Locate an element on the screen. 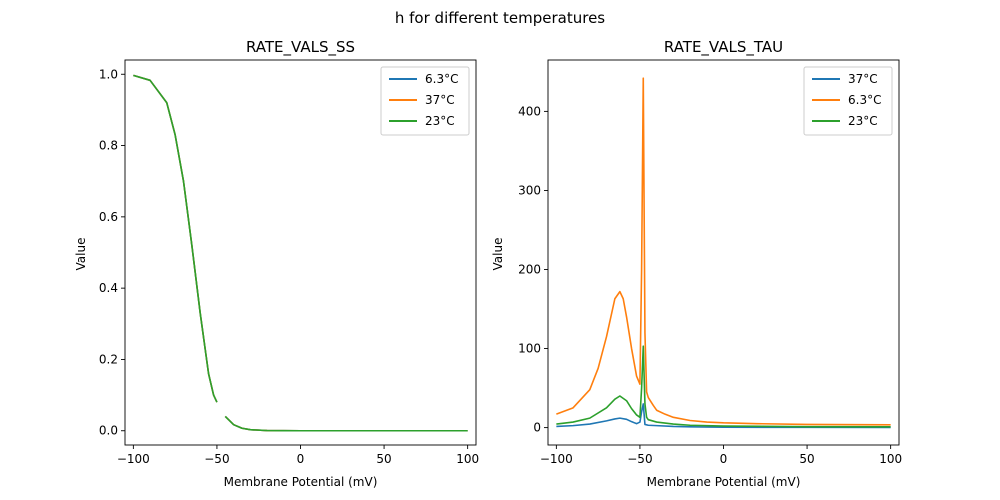 The image size is (1000, 500). y-tick-label: 100 is located at coordinates (529, 349).